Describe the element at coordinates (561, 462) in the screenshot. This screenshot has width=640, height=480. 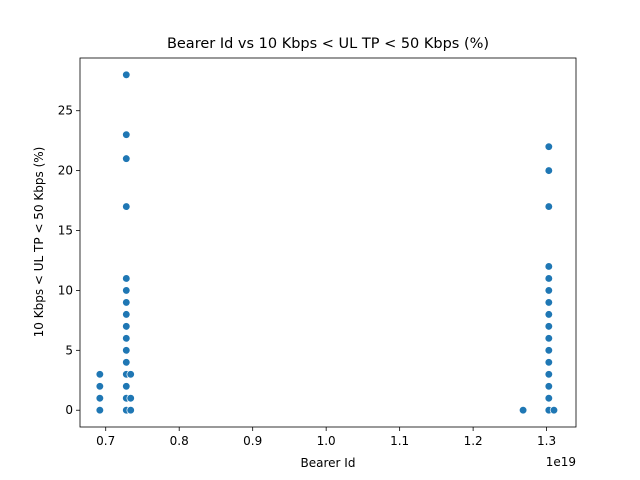
I see `x-axis-offset-label: 1e19` at that location.